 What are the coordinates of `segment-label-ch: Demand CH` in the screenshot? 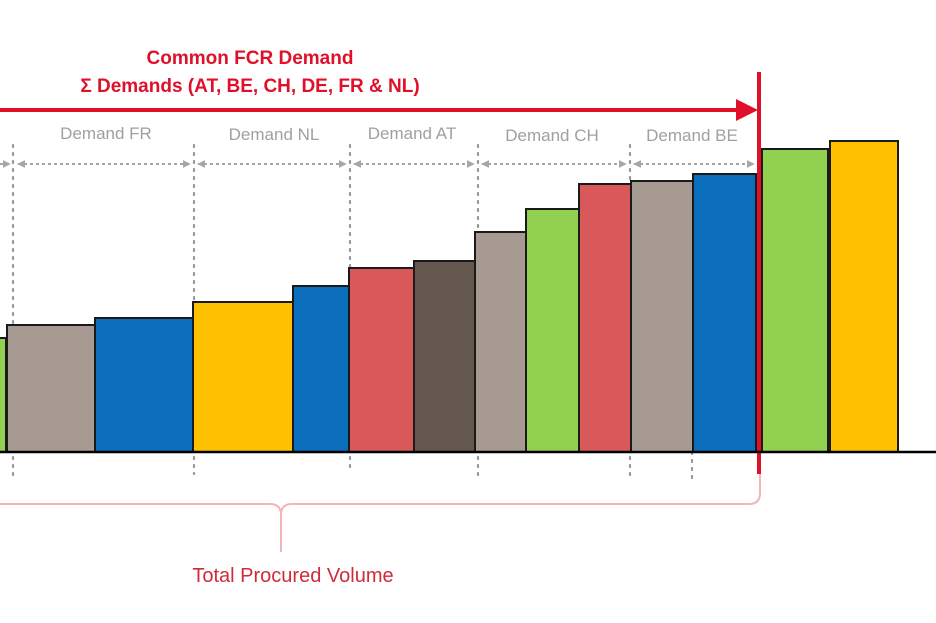 It's located at (552, 135).